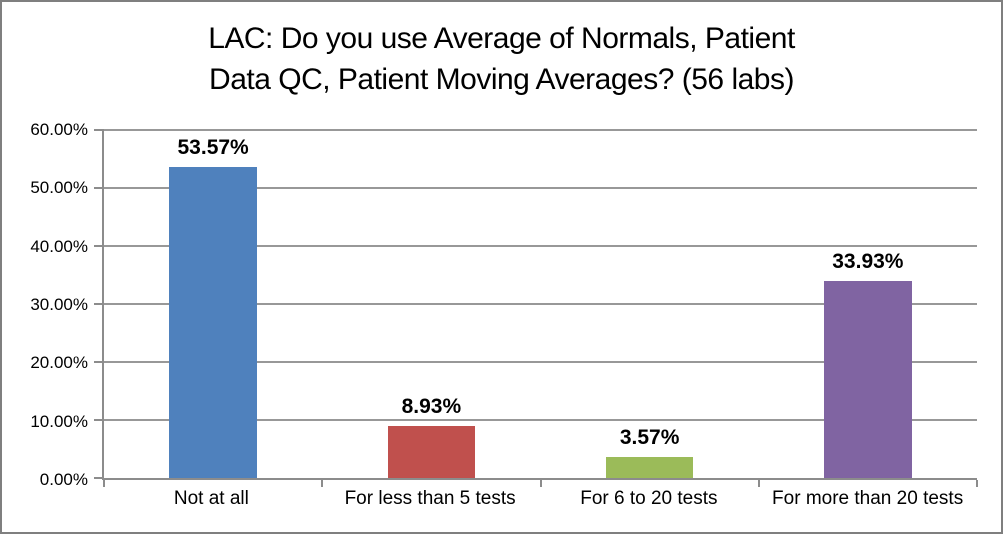 The image size is (1003, 534). I want to click on category-label: For 6 to 20 tests, so click(649, 498).